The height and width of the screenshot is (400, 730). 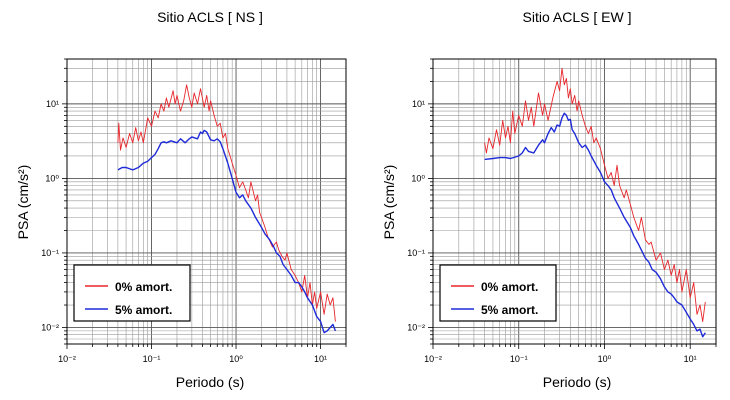 I want to click on chart-title: Sitio ACLS [ NS ], so click(x=210, y=17).